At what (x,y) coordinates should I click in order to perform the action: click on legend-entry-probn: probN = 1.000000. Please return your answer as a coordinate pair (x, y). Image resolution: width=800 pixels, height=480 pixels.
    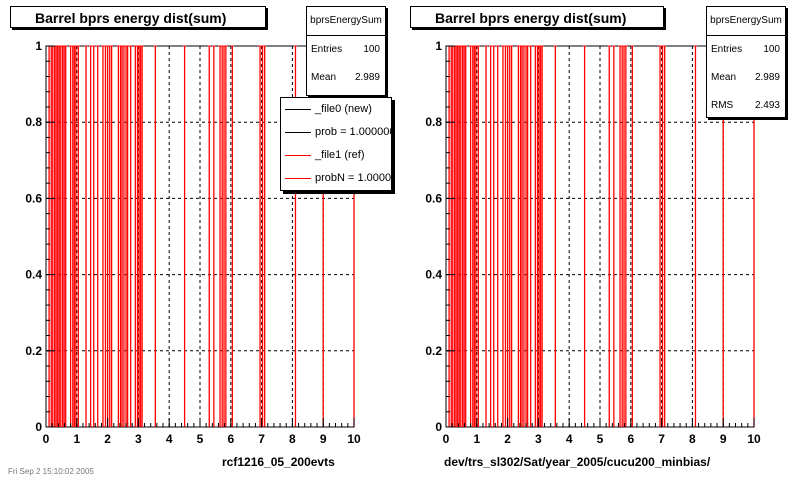
    Looking at the image, I should click on (336, 178).